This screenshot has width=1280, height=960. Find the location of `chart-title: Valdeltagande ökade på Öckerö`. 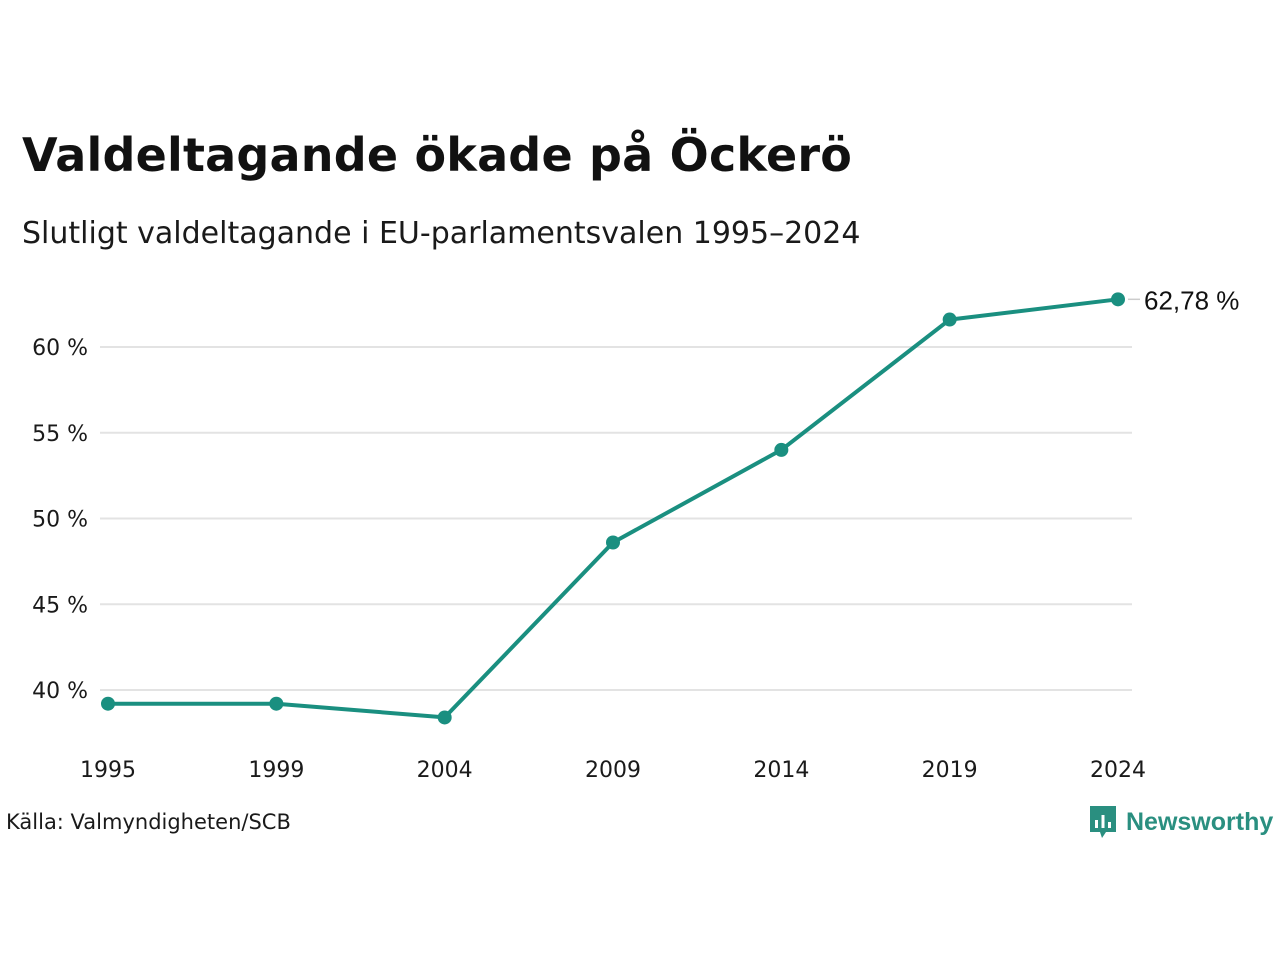

chart-title: Valdeltagande ökade på Öckerö is located at coordinates (437, 155).